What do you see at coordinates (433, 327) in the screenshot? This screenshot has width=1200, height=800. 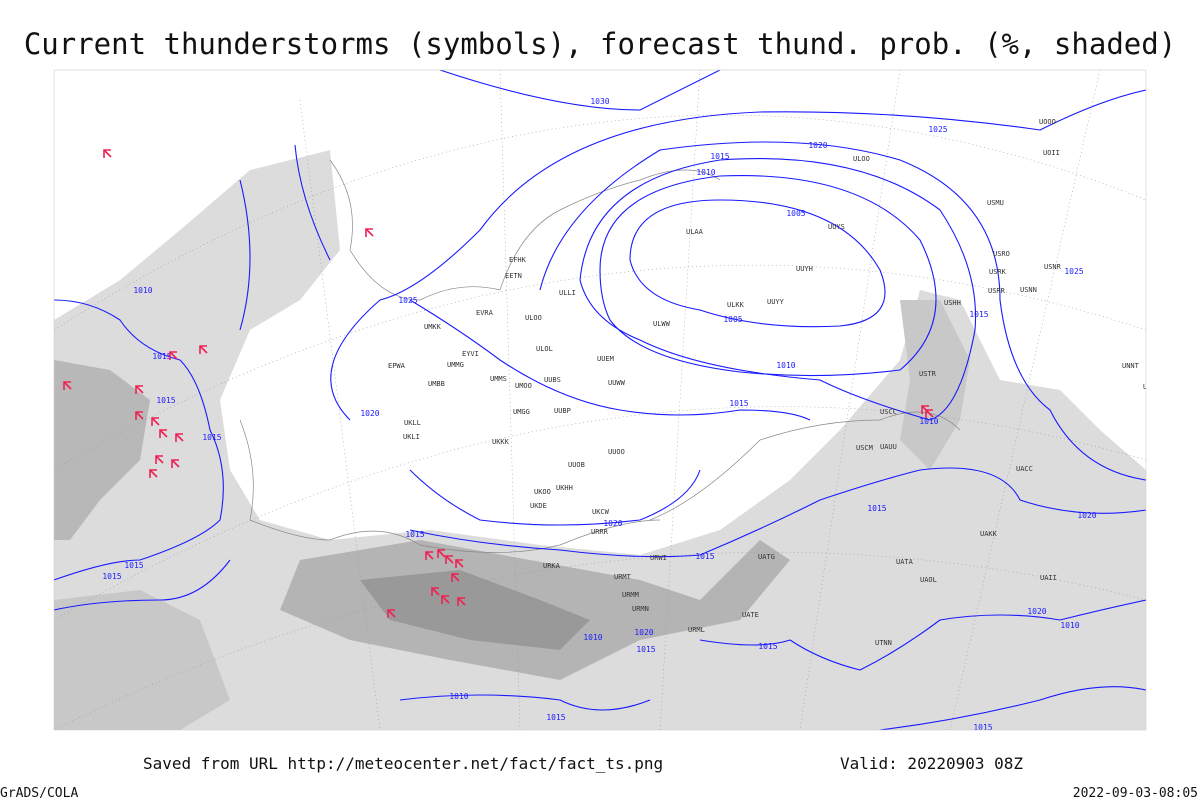 I see `station-code: UMKK` at bounding box center [433, 327].